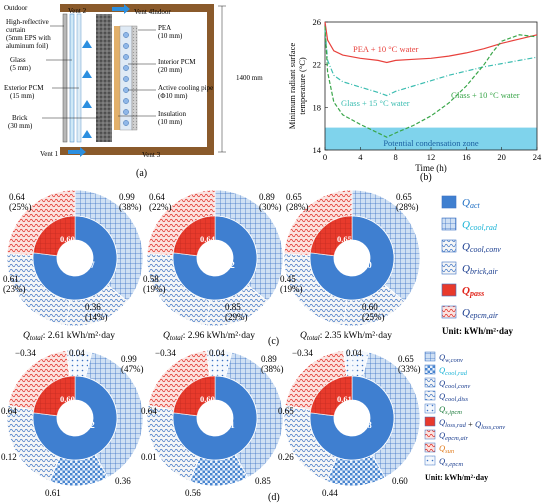 This screenshot has height=504, width=550. I want to click on legend-label: Qcool,conv, so click(454, 384).